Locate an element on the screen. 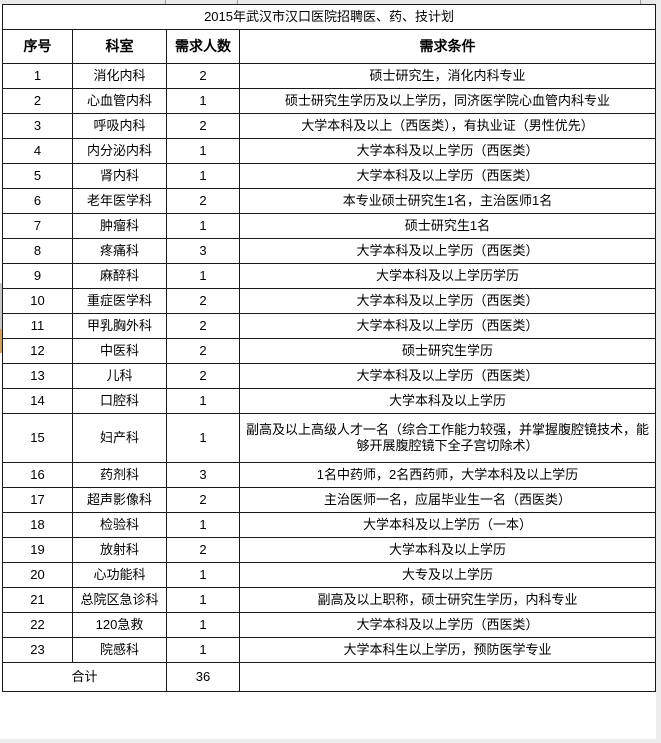  cell-dept: 总院区急诊科 is located at coordinates (119, 600).